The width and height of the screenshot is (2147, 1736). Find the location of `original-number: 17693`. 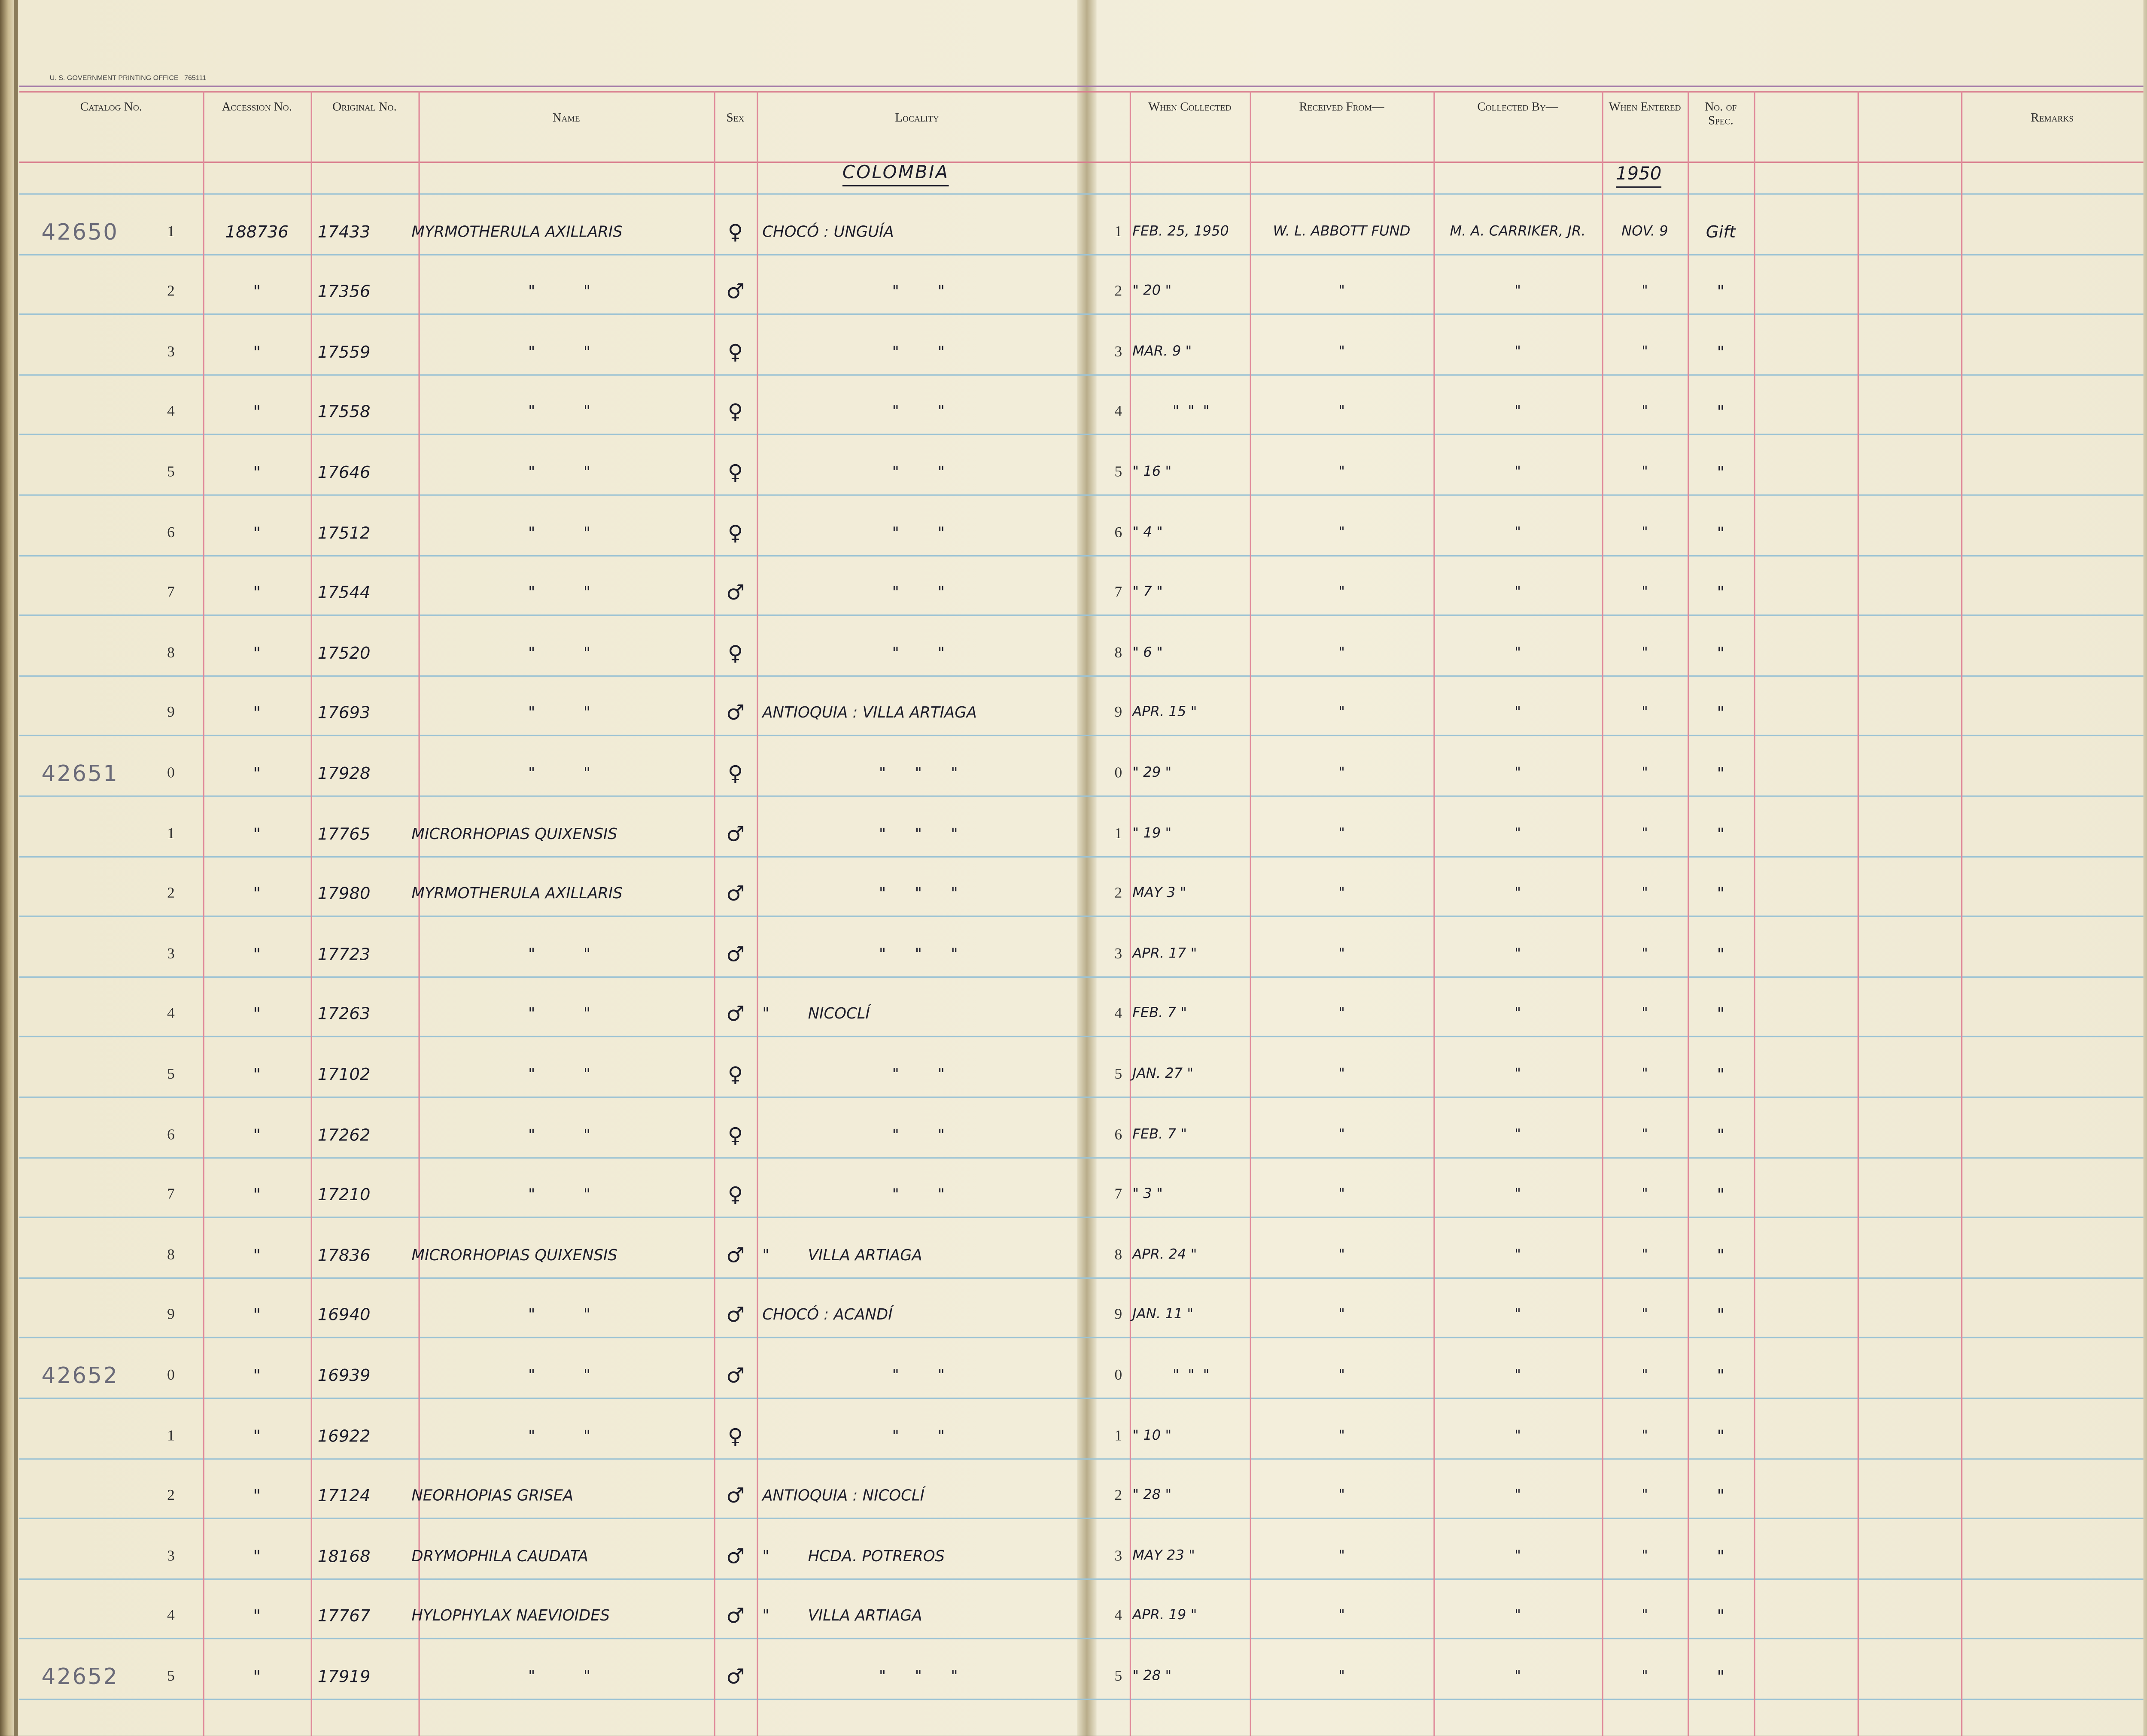

original-number: 17693 is located at coordinates (344, 713).